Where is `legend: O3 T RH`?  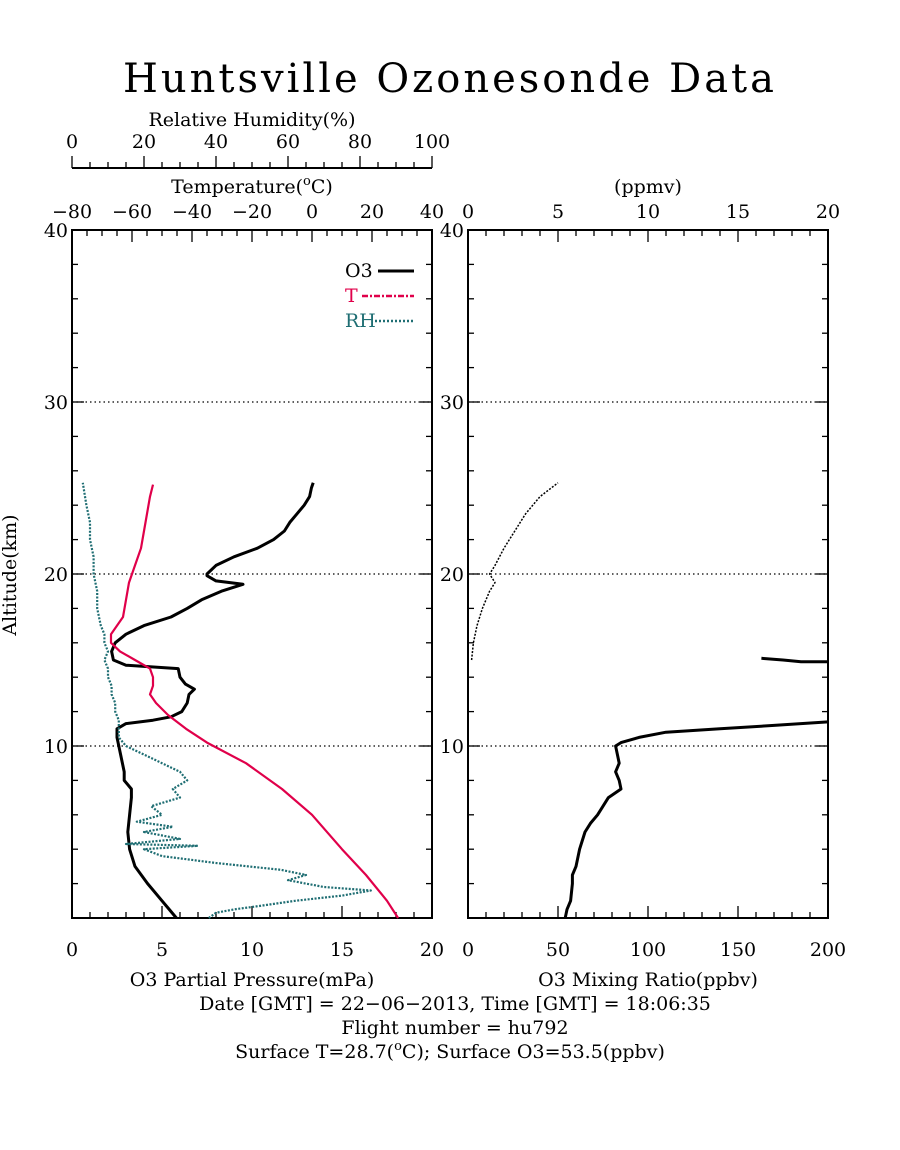
legend: O3 T RH is located at coordinates (379, 296).